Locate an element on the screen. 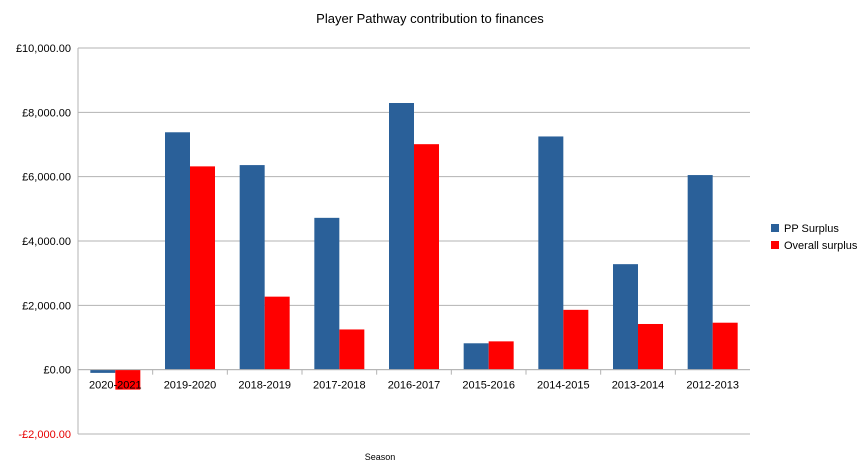 The height and width of the screenshot is (462, 861). x-tick-label: 2020-2021 is located at coordinates (115, 386).